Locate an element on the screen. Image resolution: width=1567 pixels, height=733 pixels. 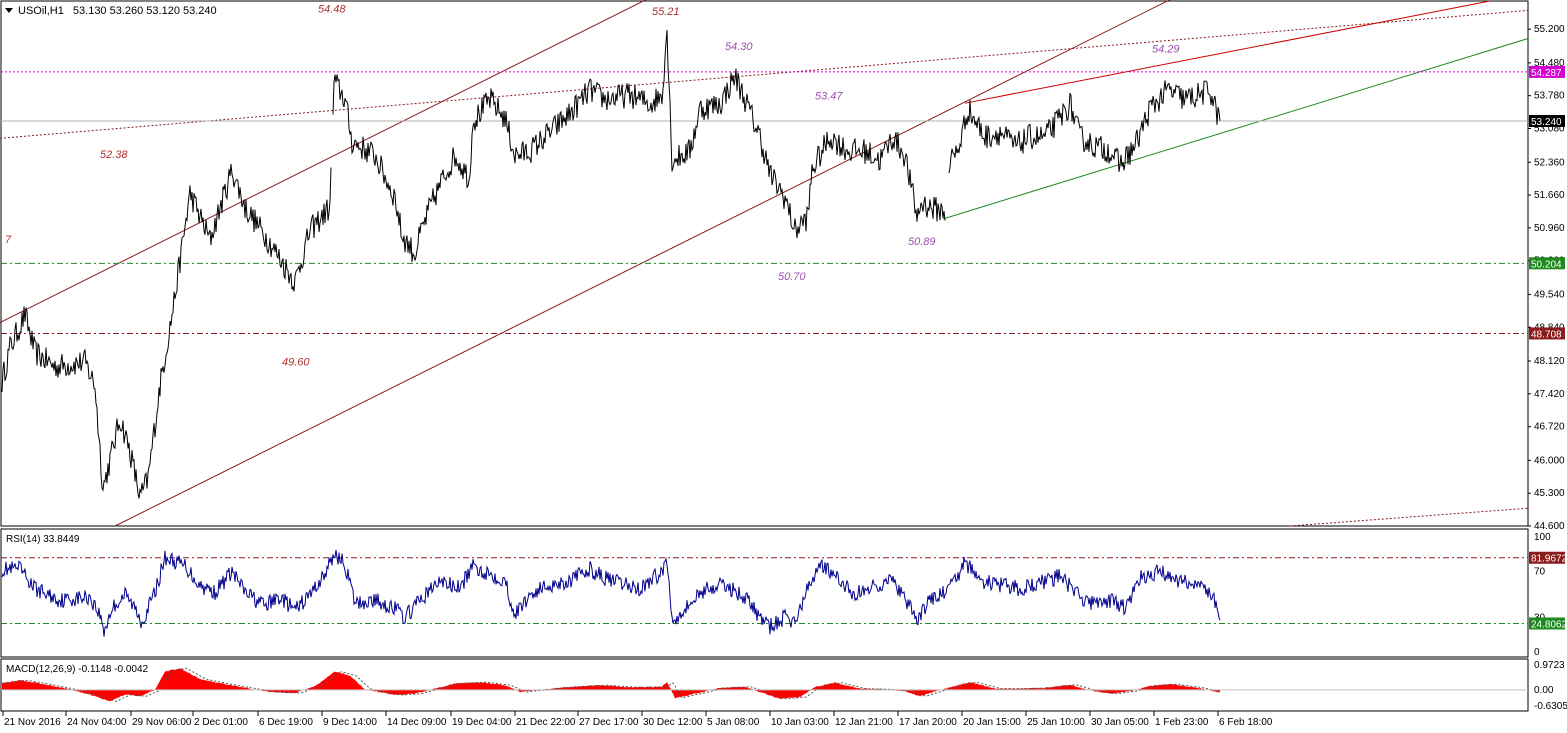
rsi-upper-badge-text: 81.9672 is located at coordinates (1549, 559).